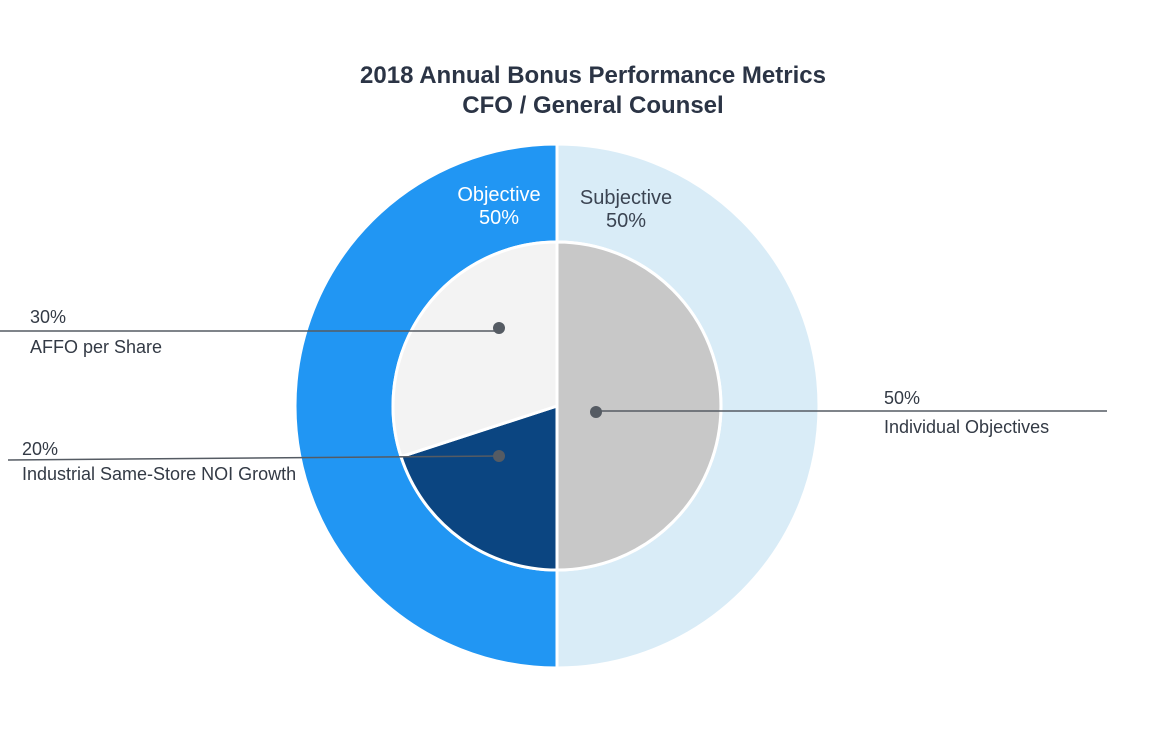 This screenshot has height=733, width=1175. Describe the element at coordinates (639, 406) in the screenshot. I see `inner-slice-individual-objectives` at that location.